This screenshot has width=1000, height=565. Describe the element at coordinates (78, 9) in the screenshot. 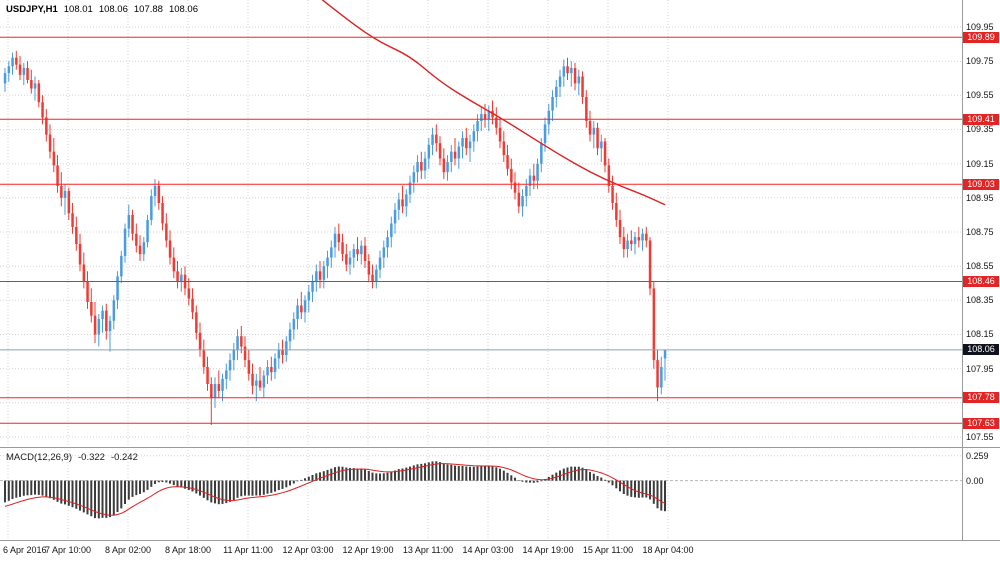

I see `open-value: 108.01` at that location.